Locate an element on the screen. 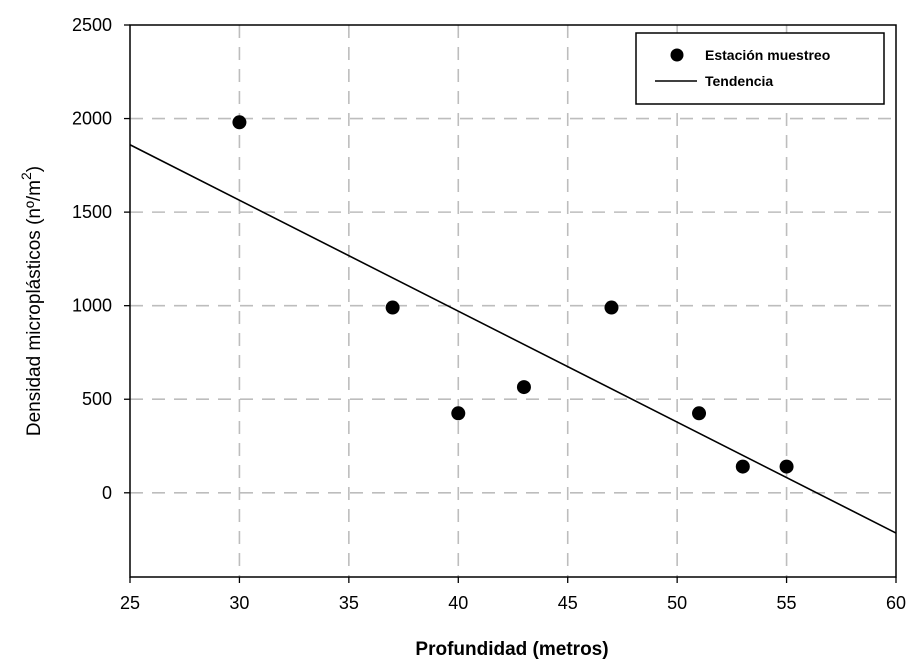 The height and width of the screenshot is (661, 911). y-axis-title-close: ) is located at coordinates (34, 169).